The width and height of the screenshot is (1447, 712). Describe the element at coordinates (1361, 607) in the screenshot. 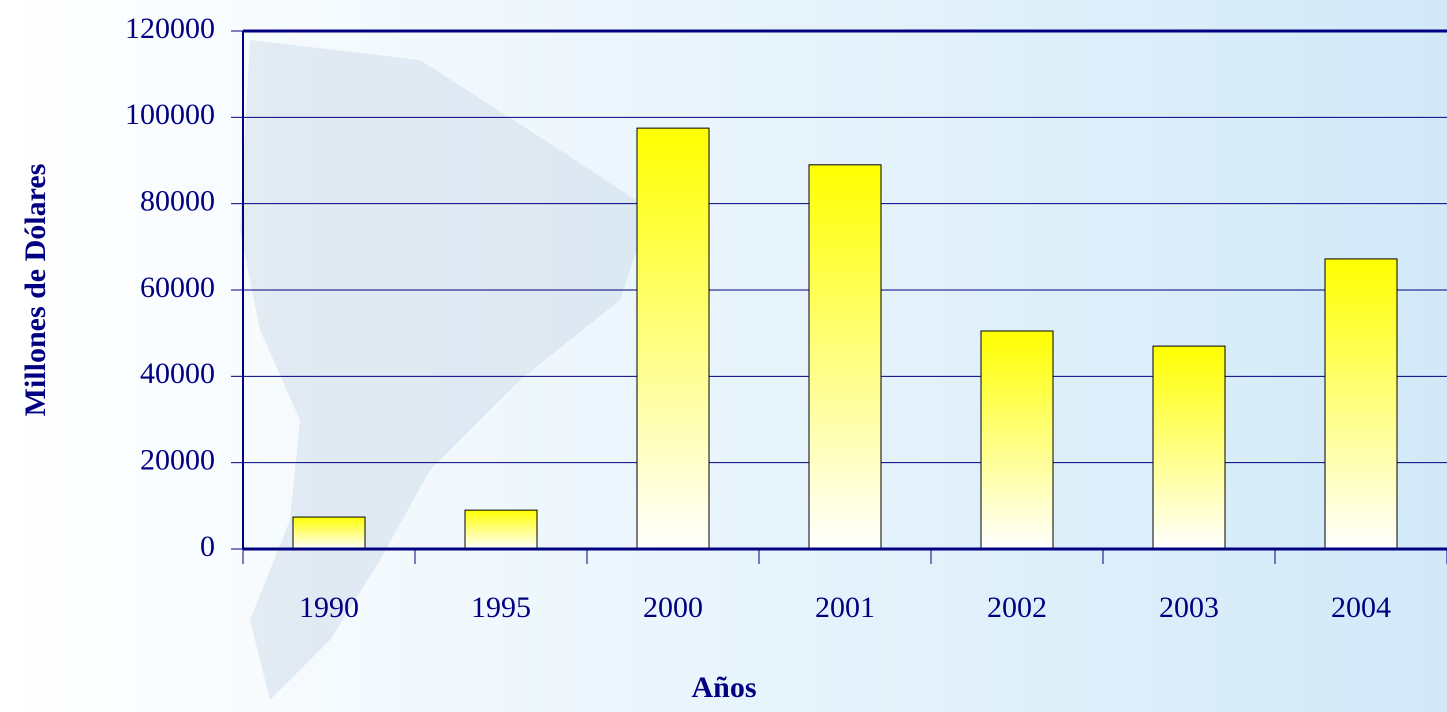

I see `x-tick-label: 2004` at that location.